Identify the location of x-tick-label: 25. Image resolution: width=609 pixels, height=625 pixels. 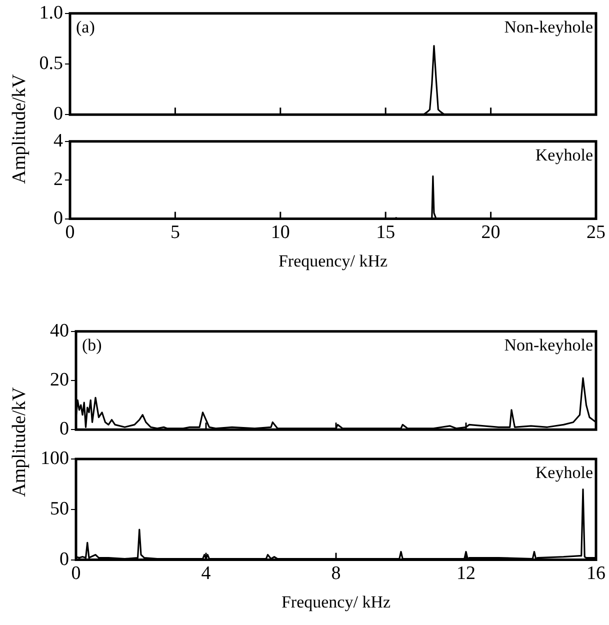
(596, 233).